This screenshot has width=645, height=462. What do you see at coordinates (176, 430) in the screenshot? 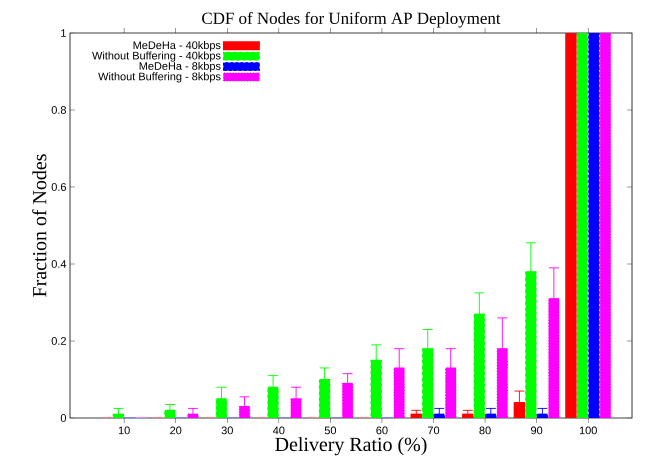
I see `x-tick-label: 20` at bounding box center [176, 430].